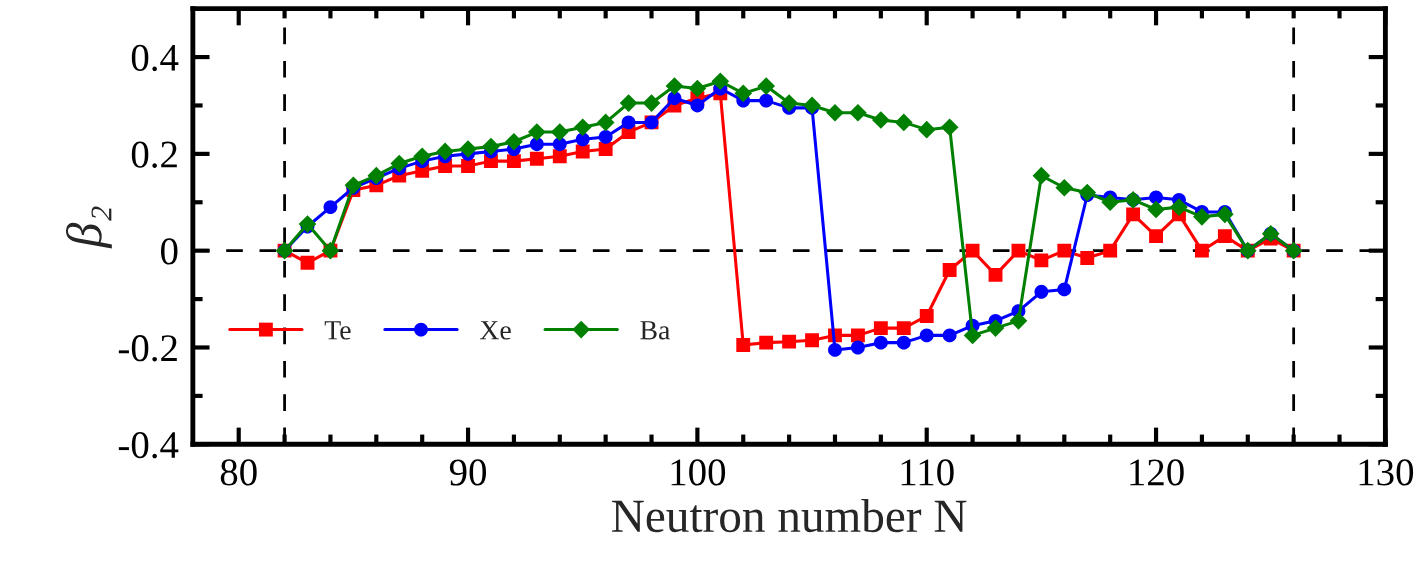  Describe the element at coordinates (655, 330) in the screenshot. I see `legend-label: Ba` at that location.